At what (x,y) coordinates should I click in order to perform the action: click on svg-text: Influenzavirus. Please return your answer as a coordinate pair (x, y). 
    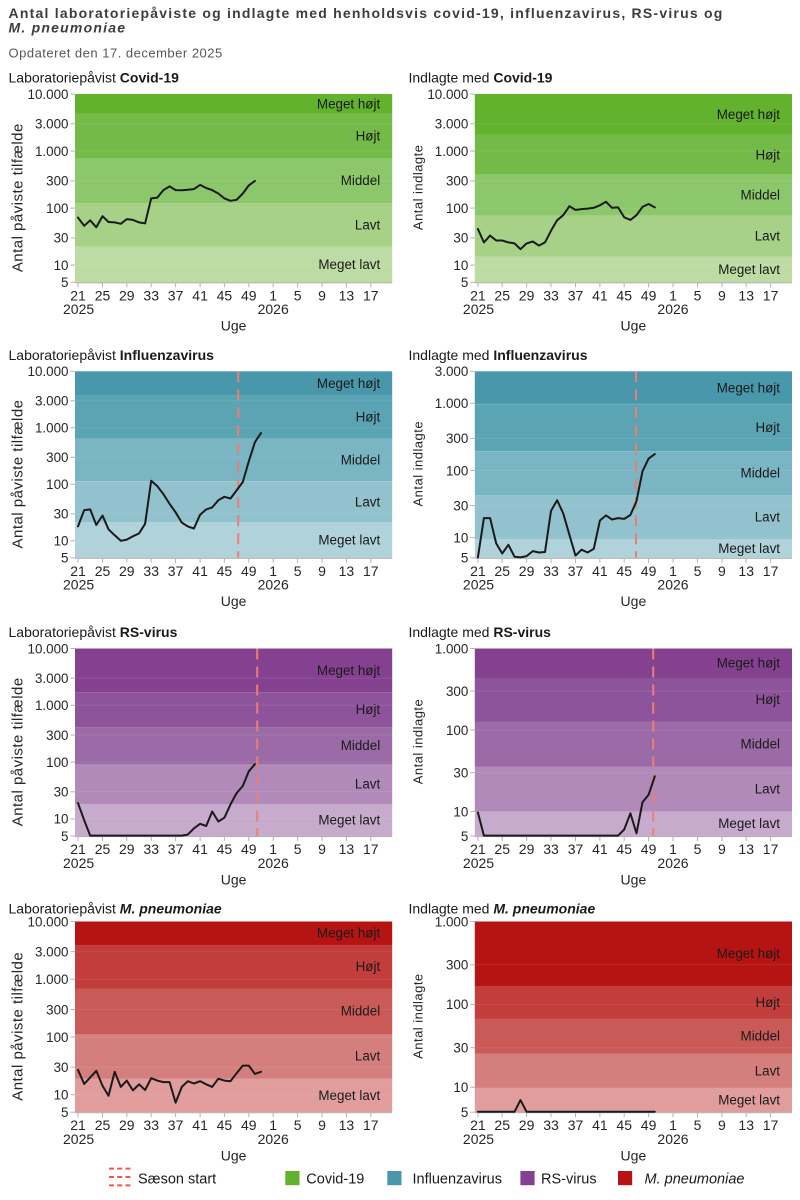
    Looking at the image, I should click on (457, 1180).